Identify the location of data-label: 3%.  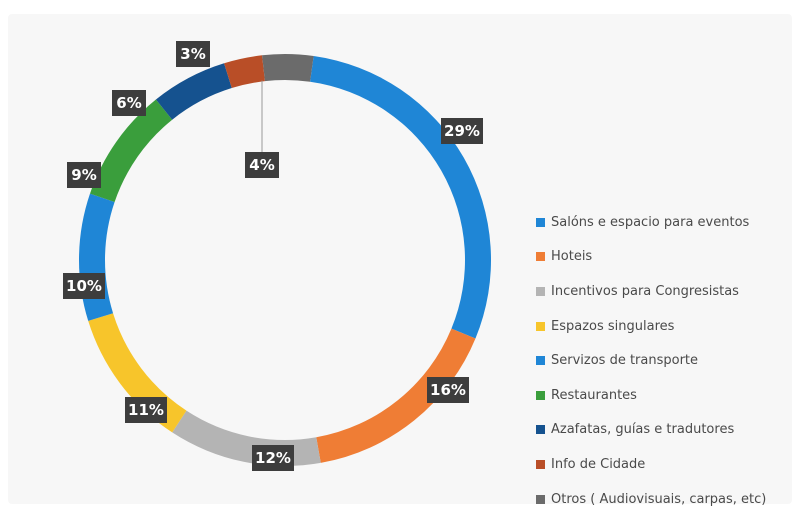
(193, 54).